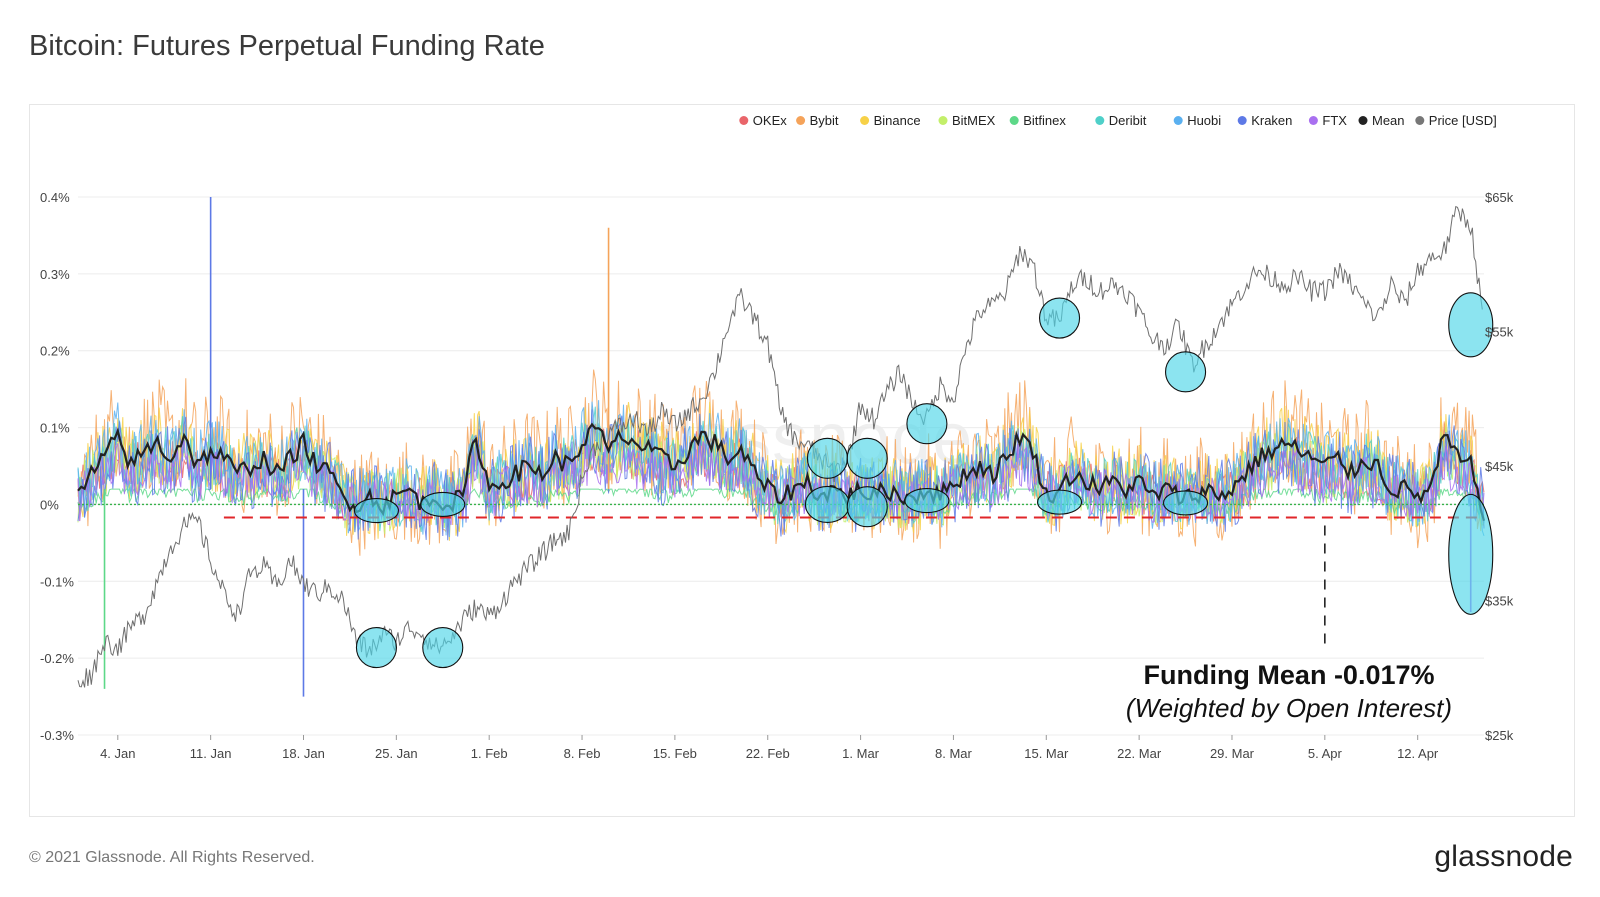 This screenshot has height=897, width=1600. What do you see at coordinates (1139, 753) in the screenshot?
I see `x-tick-label: 22. Mar` at bounding box center [1139, 753].